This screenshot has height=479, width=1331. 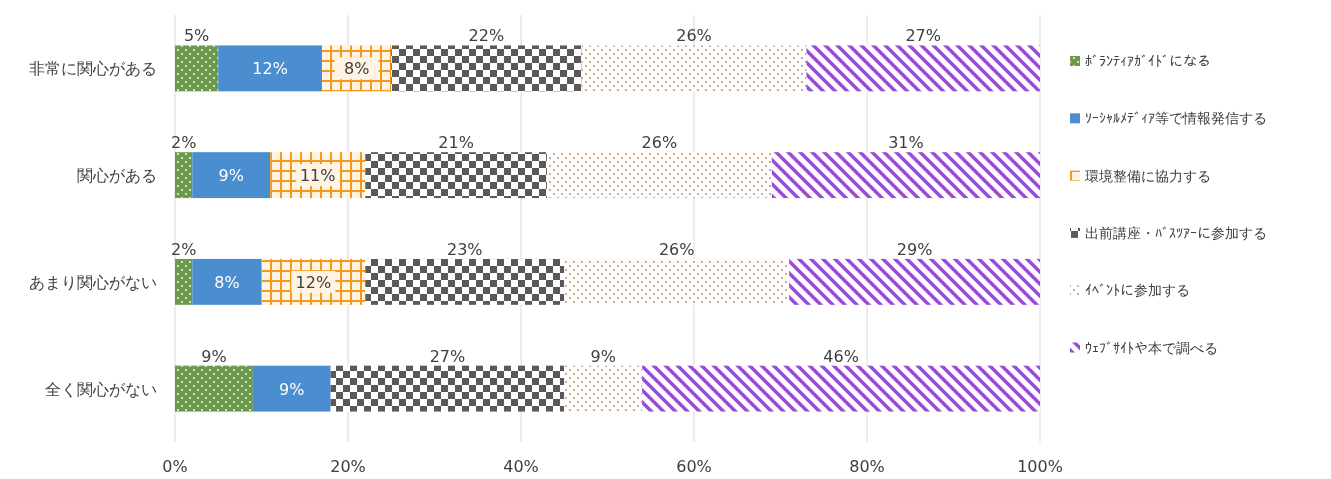 What do you see at coordinates (1176, 118) in the screenshot?
I see `legend-label: ｿｰｼｬﾙﾒﾃﾞｨｱ等で情報発信する` at bounding box center [1176, 118].